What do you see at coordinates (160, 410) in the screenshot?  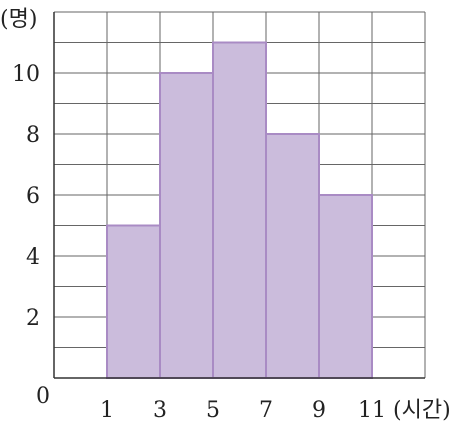 I see `x-tick-label: 3` at bounding box center [160, 410].